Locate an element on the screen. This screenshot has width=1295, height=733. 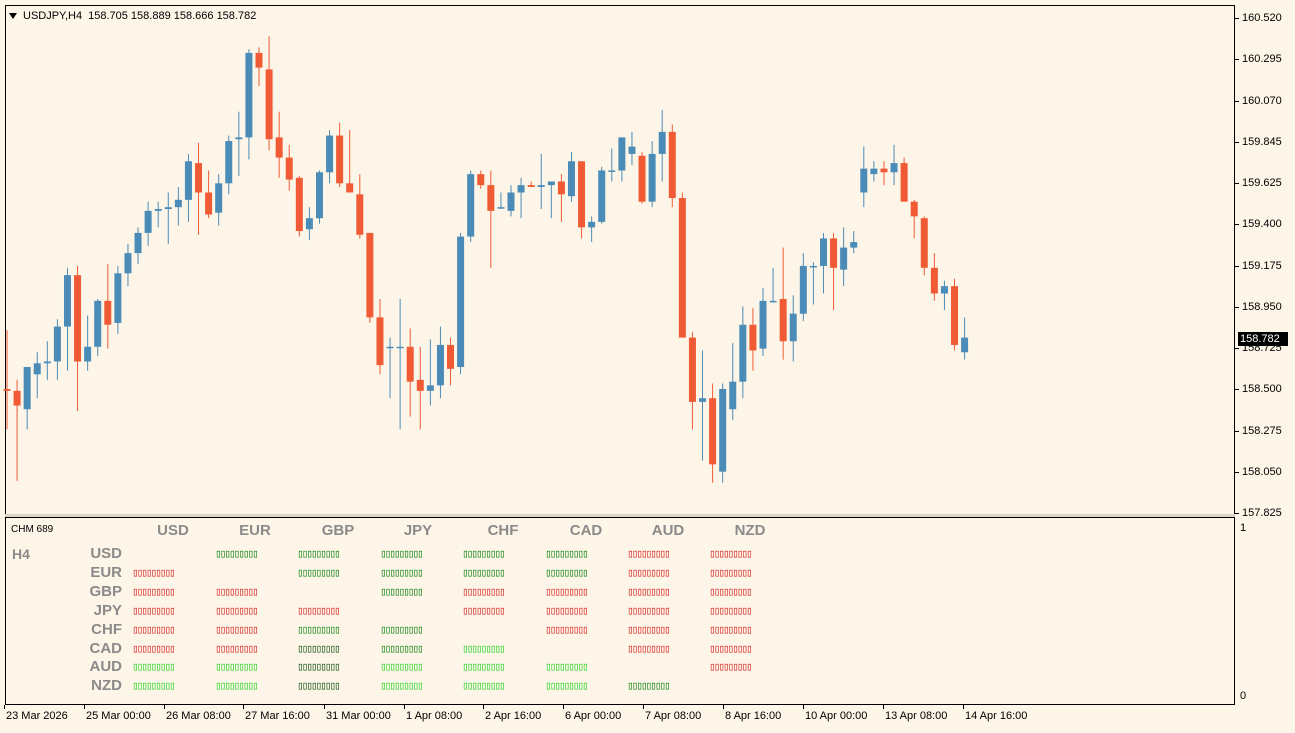
collapse-triangle-icon is located at coordinates (13, 16).